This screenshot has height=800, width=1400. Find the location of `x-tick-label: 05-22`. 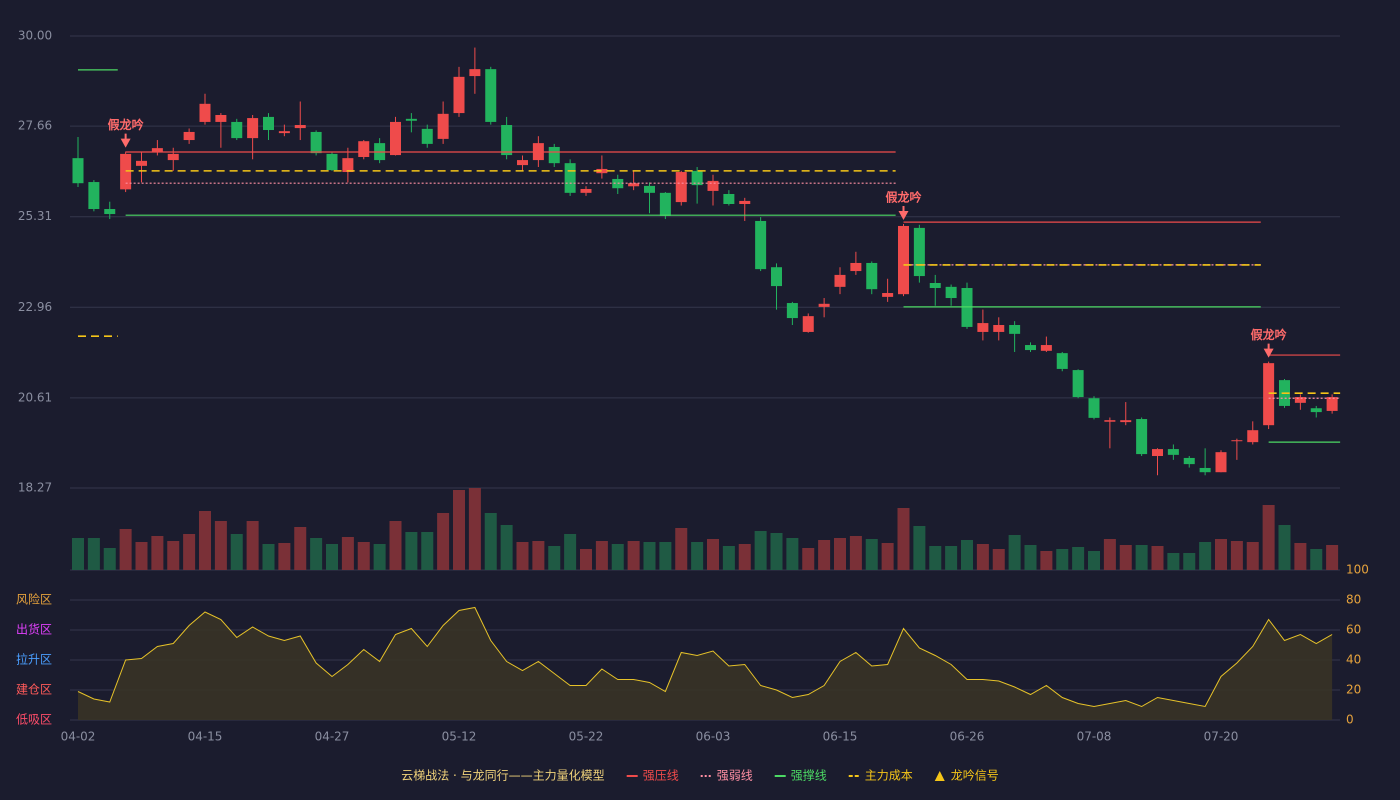

x-tick-label: 05-22 is located at coordinates (586, 737).